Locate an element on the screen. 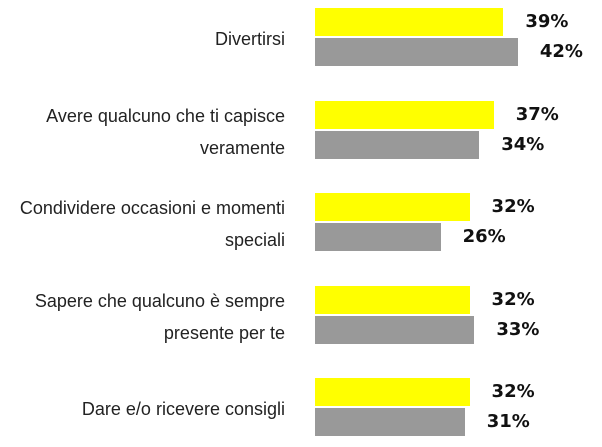 The height and width of the screenshot is (447, 602). value-label: 26% is located at coordinates (484, 237).